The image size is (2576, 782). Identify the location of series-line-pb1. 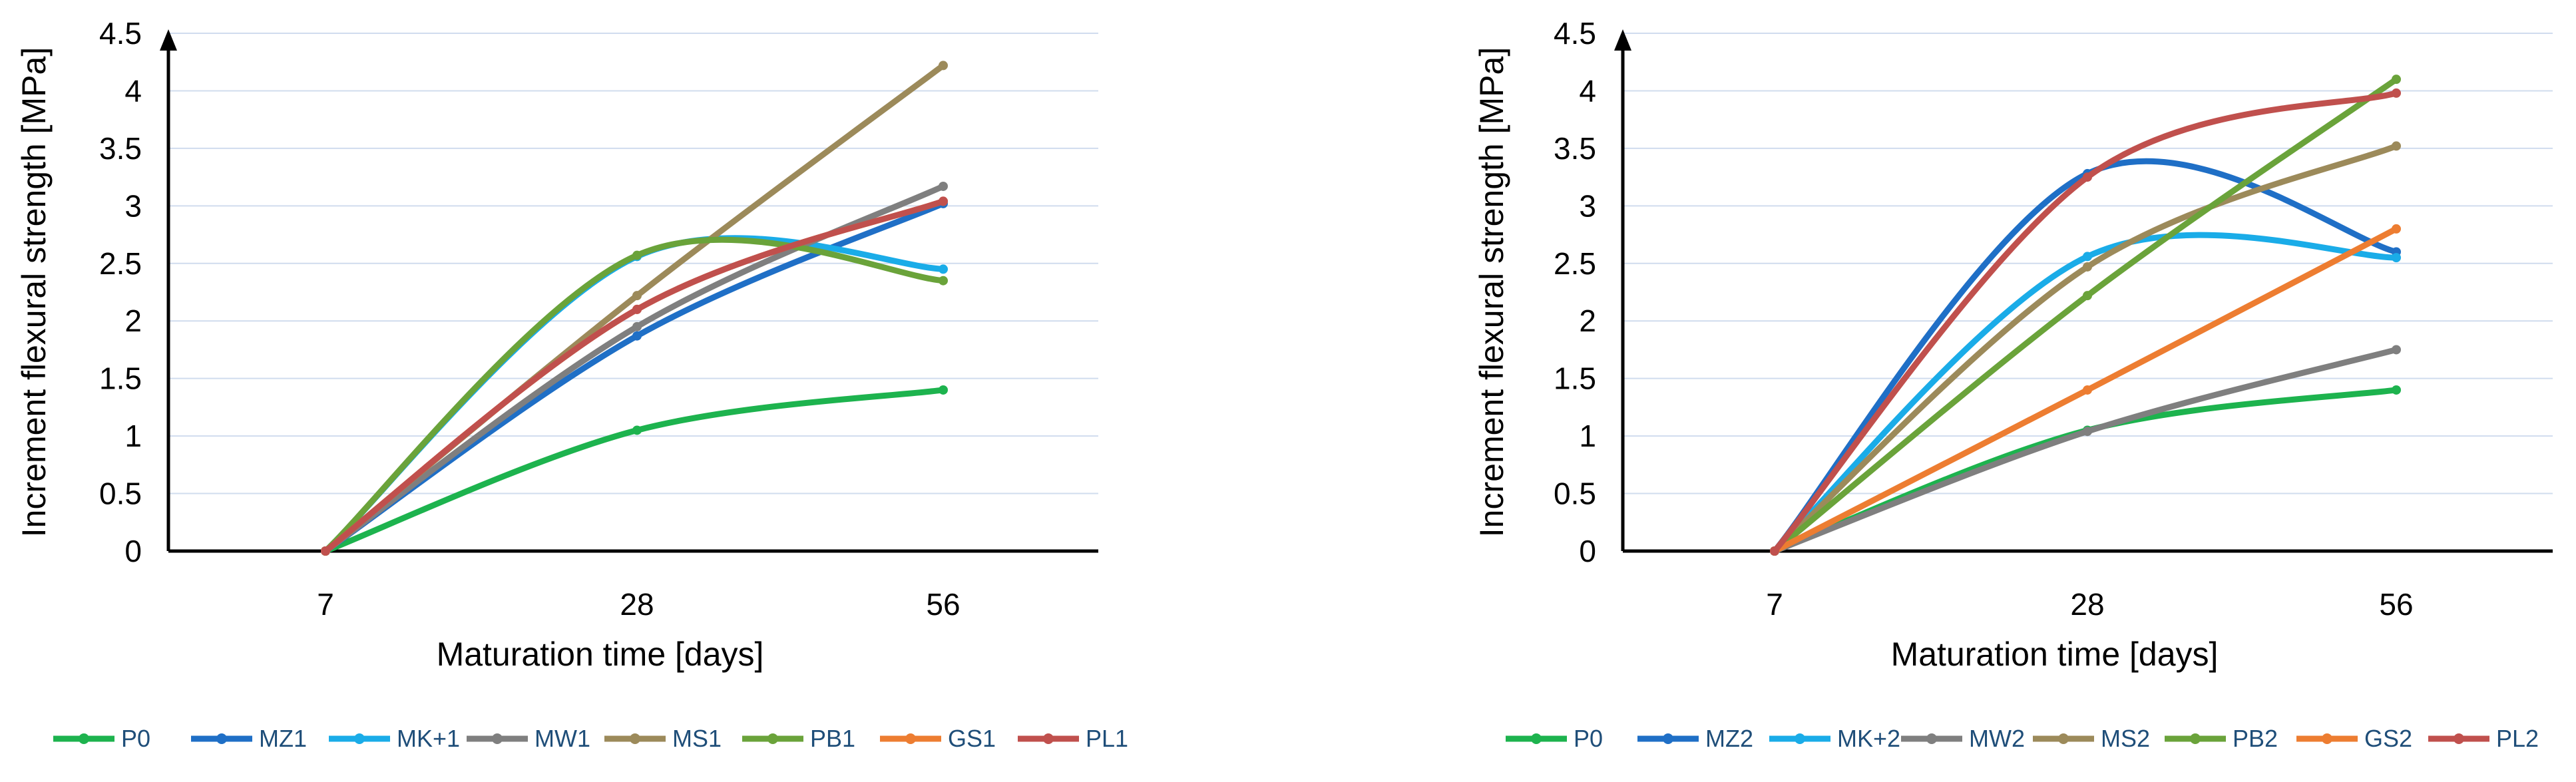
(634, 395).